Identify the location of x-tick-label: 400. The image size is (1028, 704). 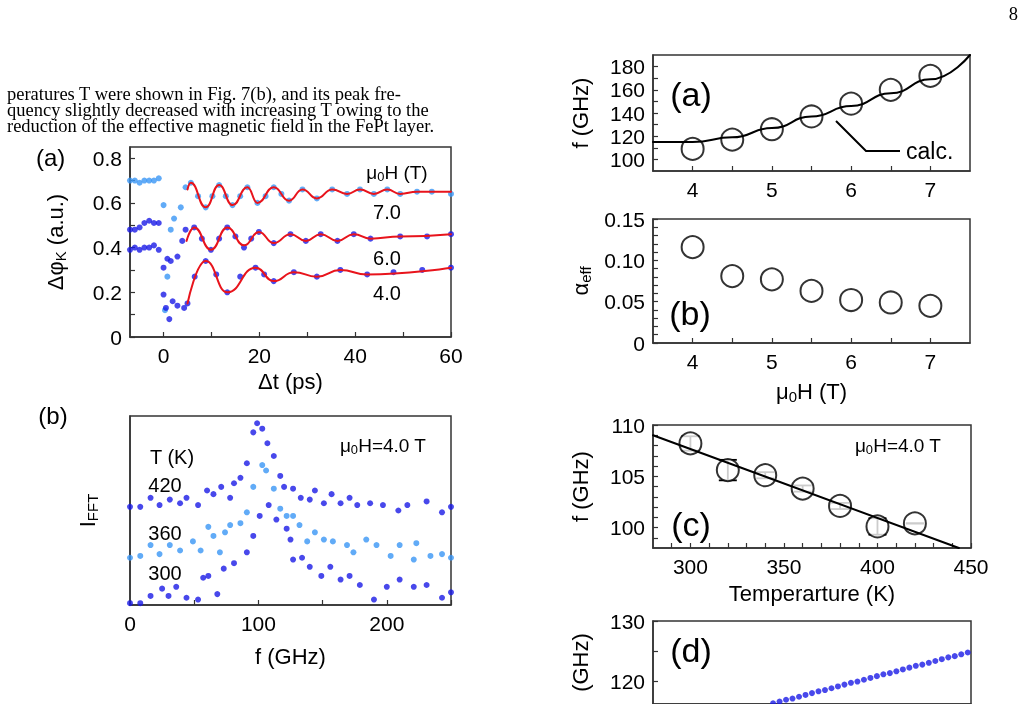
(877, 566).